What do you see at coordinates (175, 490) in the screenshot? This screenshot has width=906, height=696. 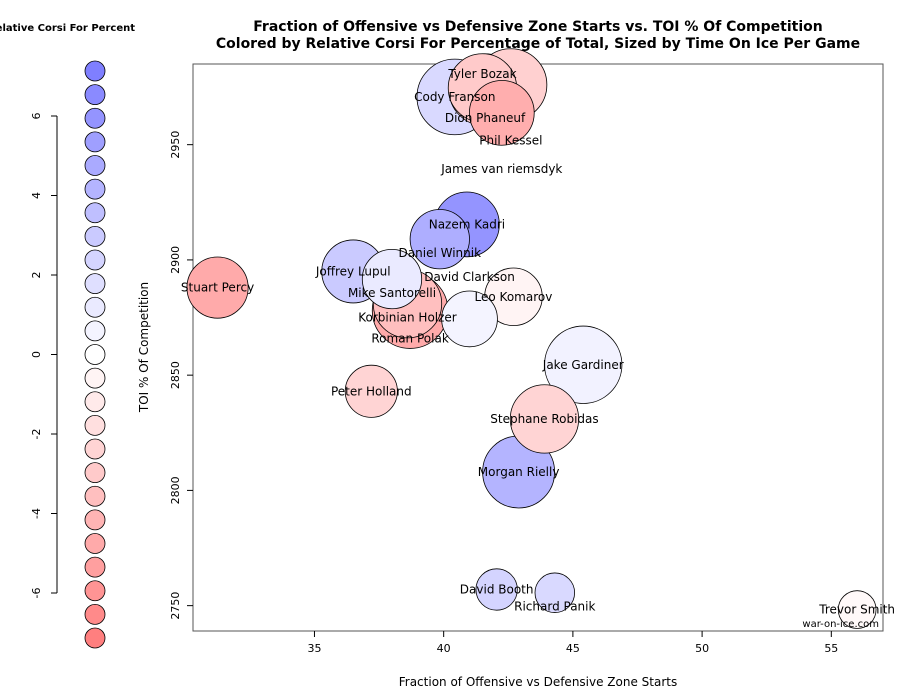 I see `y-tick-label: 2800` at bounding box center [175, 490].